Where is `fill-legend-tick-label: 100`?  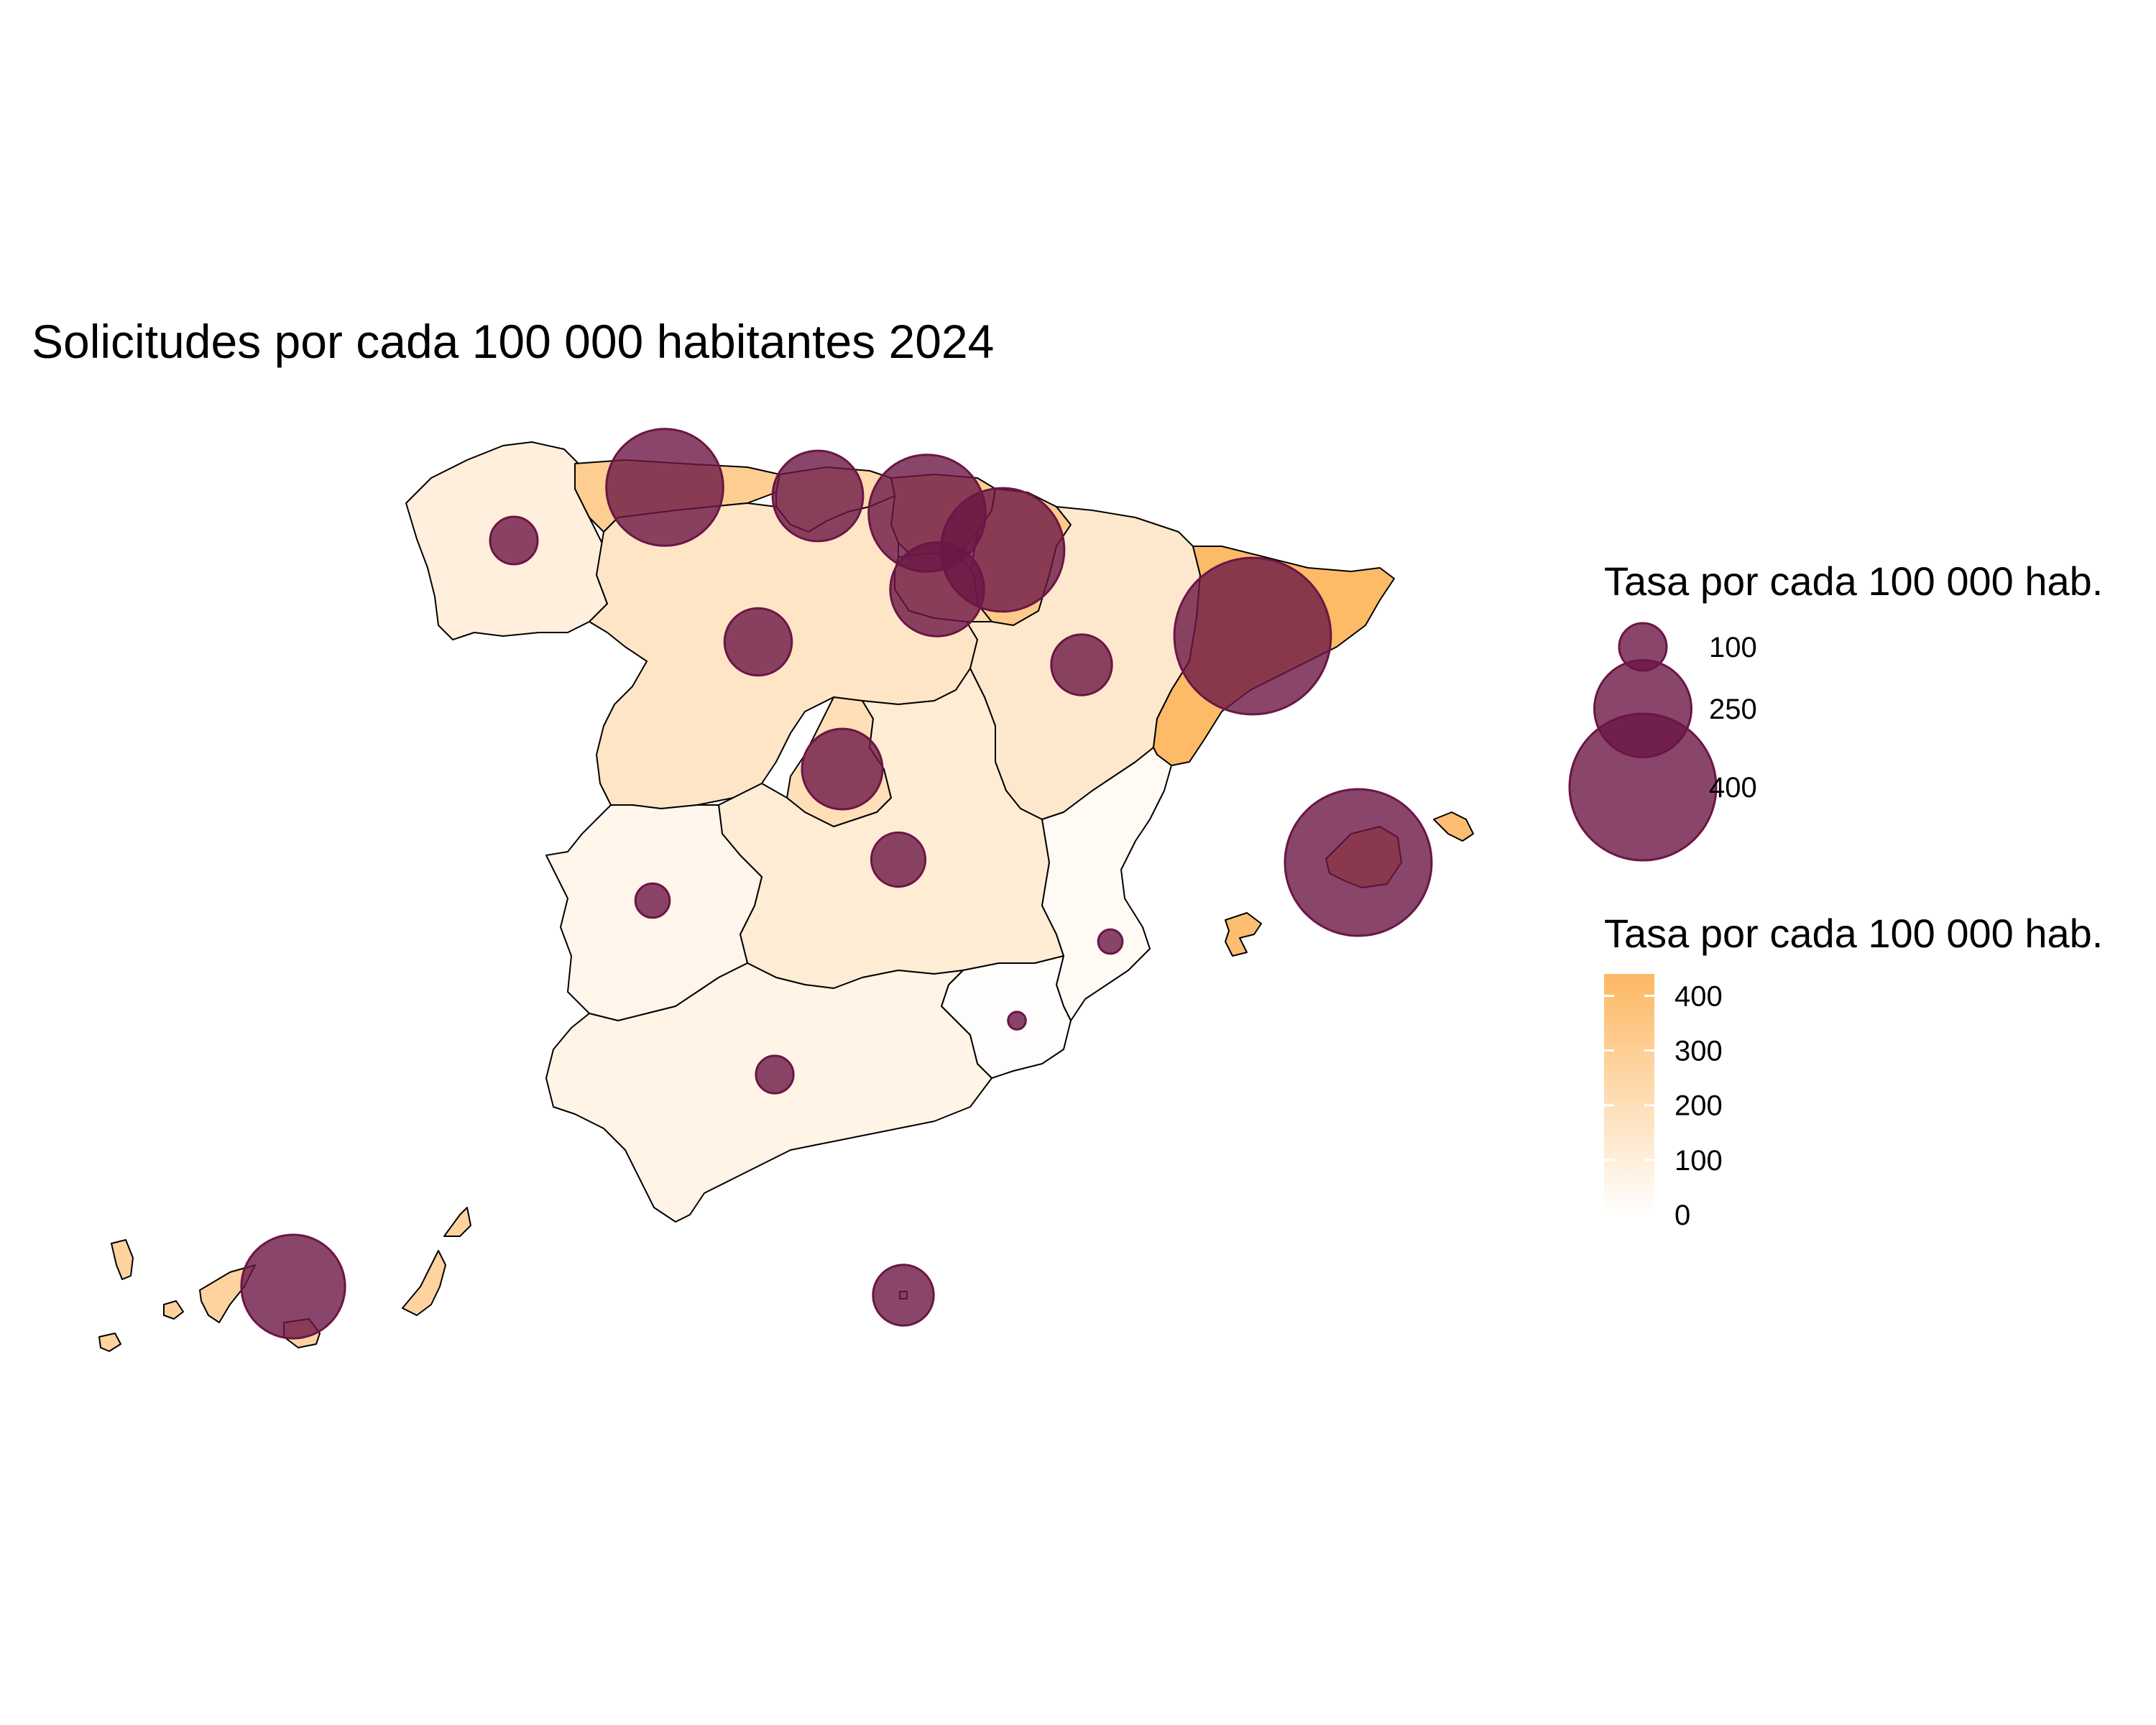
fill-legend-tick-label: 100 is located at coordinates (1698, 1161).